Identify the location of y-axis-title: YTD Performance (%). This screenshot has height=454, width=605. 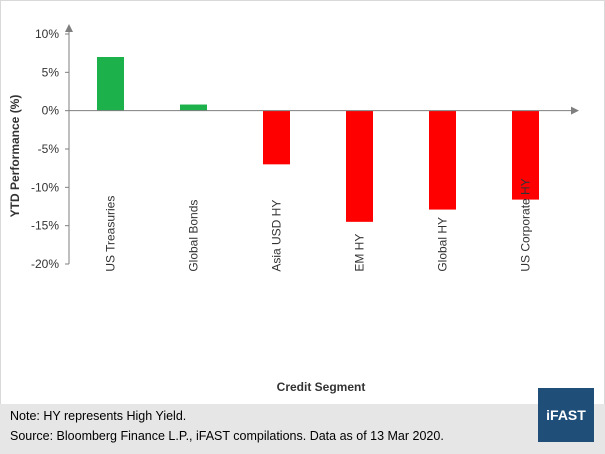
(15, 156).